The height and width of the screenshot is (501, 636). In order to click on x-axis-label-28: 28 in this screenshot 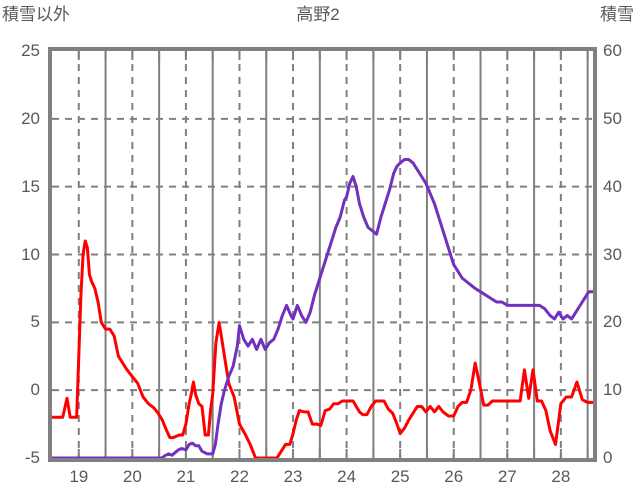, I will do `click(561, 476)`.